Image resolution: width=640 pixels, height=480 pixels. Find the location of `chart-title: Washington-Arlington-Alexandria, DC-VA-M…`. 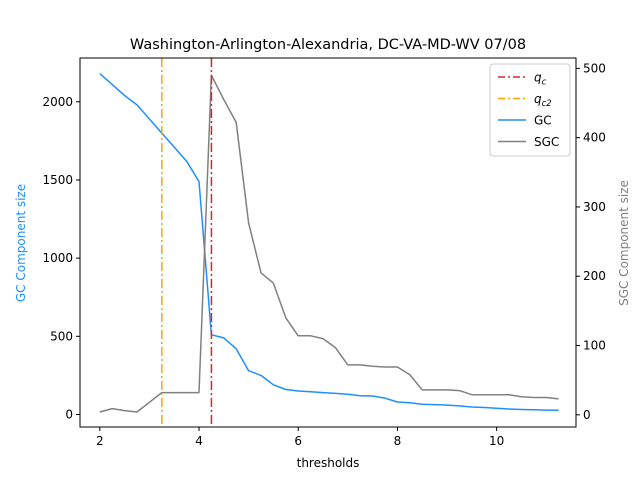

chart-title: Washington-Arlington-Alexandria, DC-VA-M… is located at coordinates (328, 45).